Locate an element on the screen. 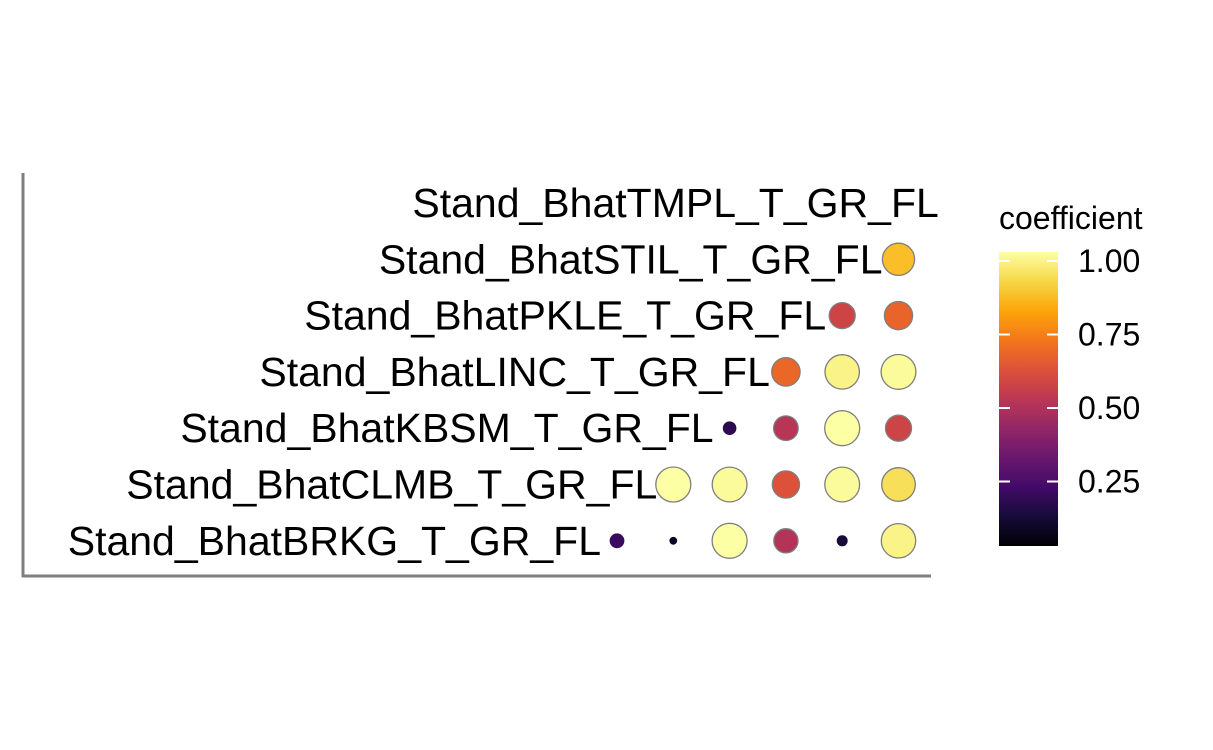 This screenshot has height=750, width=1213. legend-ticks: 1.00 0.75 0.50 0.25 is located at coordinates (1069, 371).